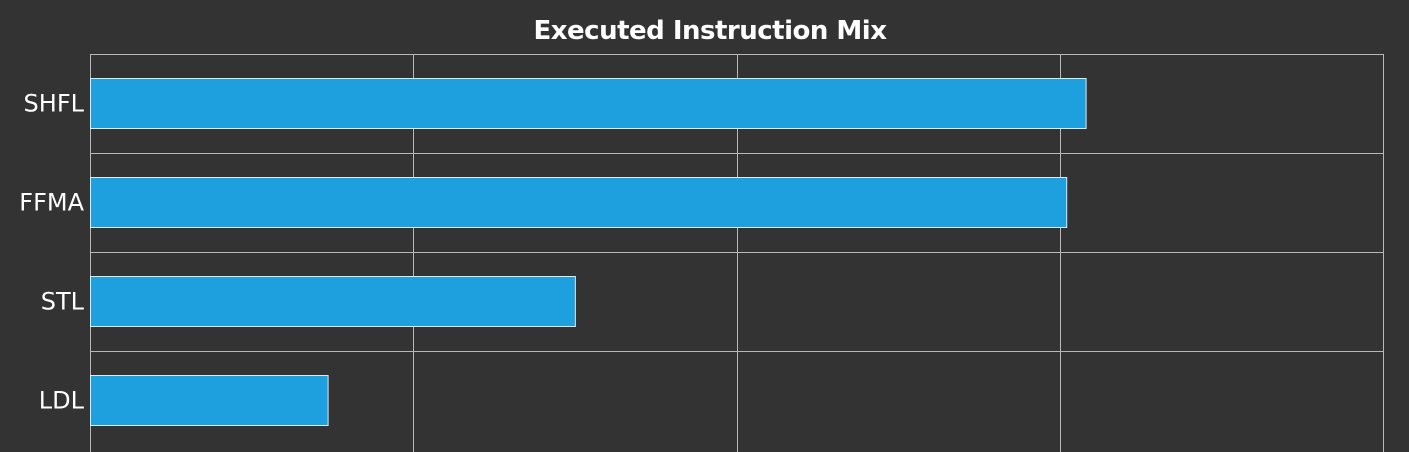  I want to click on category-labels: SHFL FFMA STL LDL, so click(51, 252).